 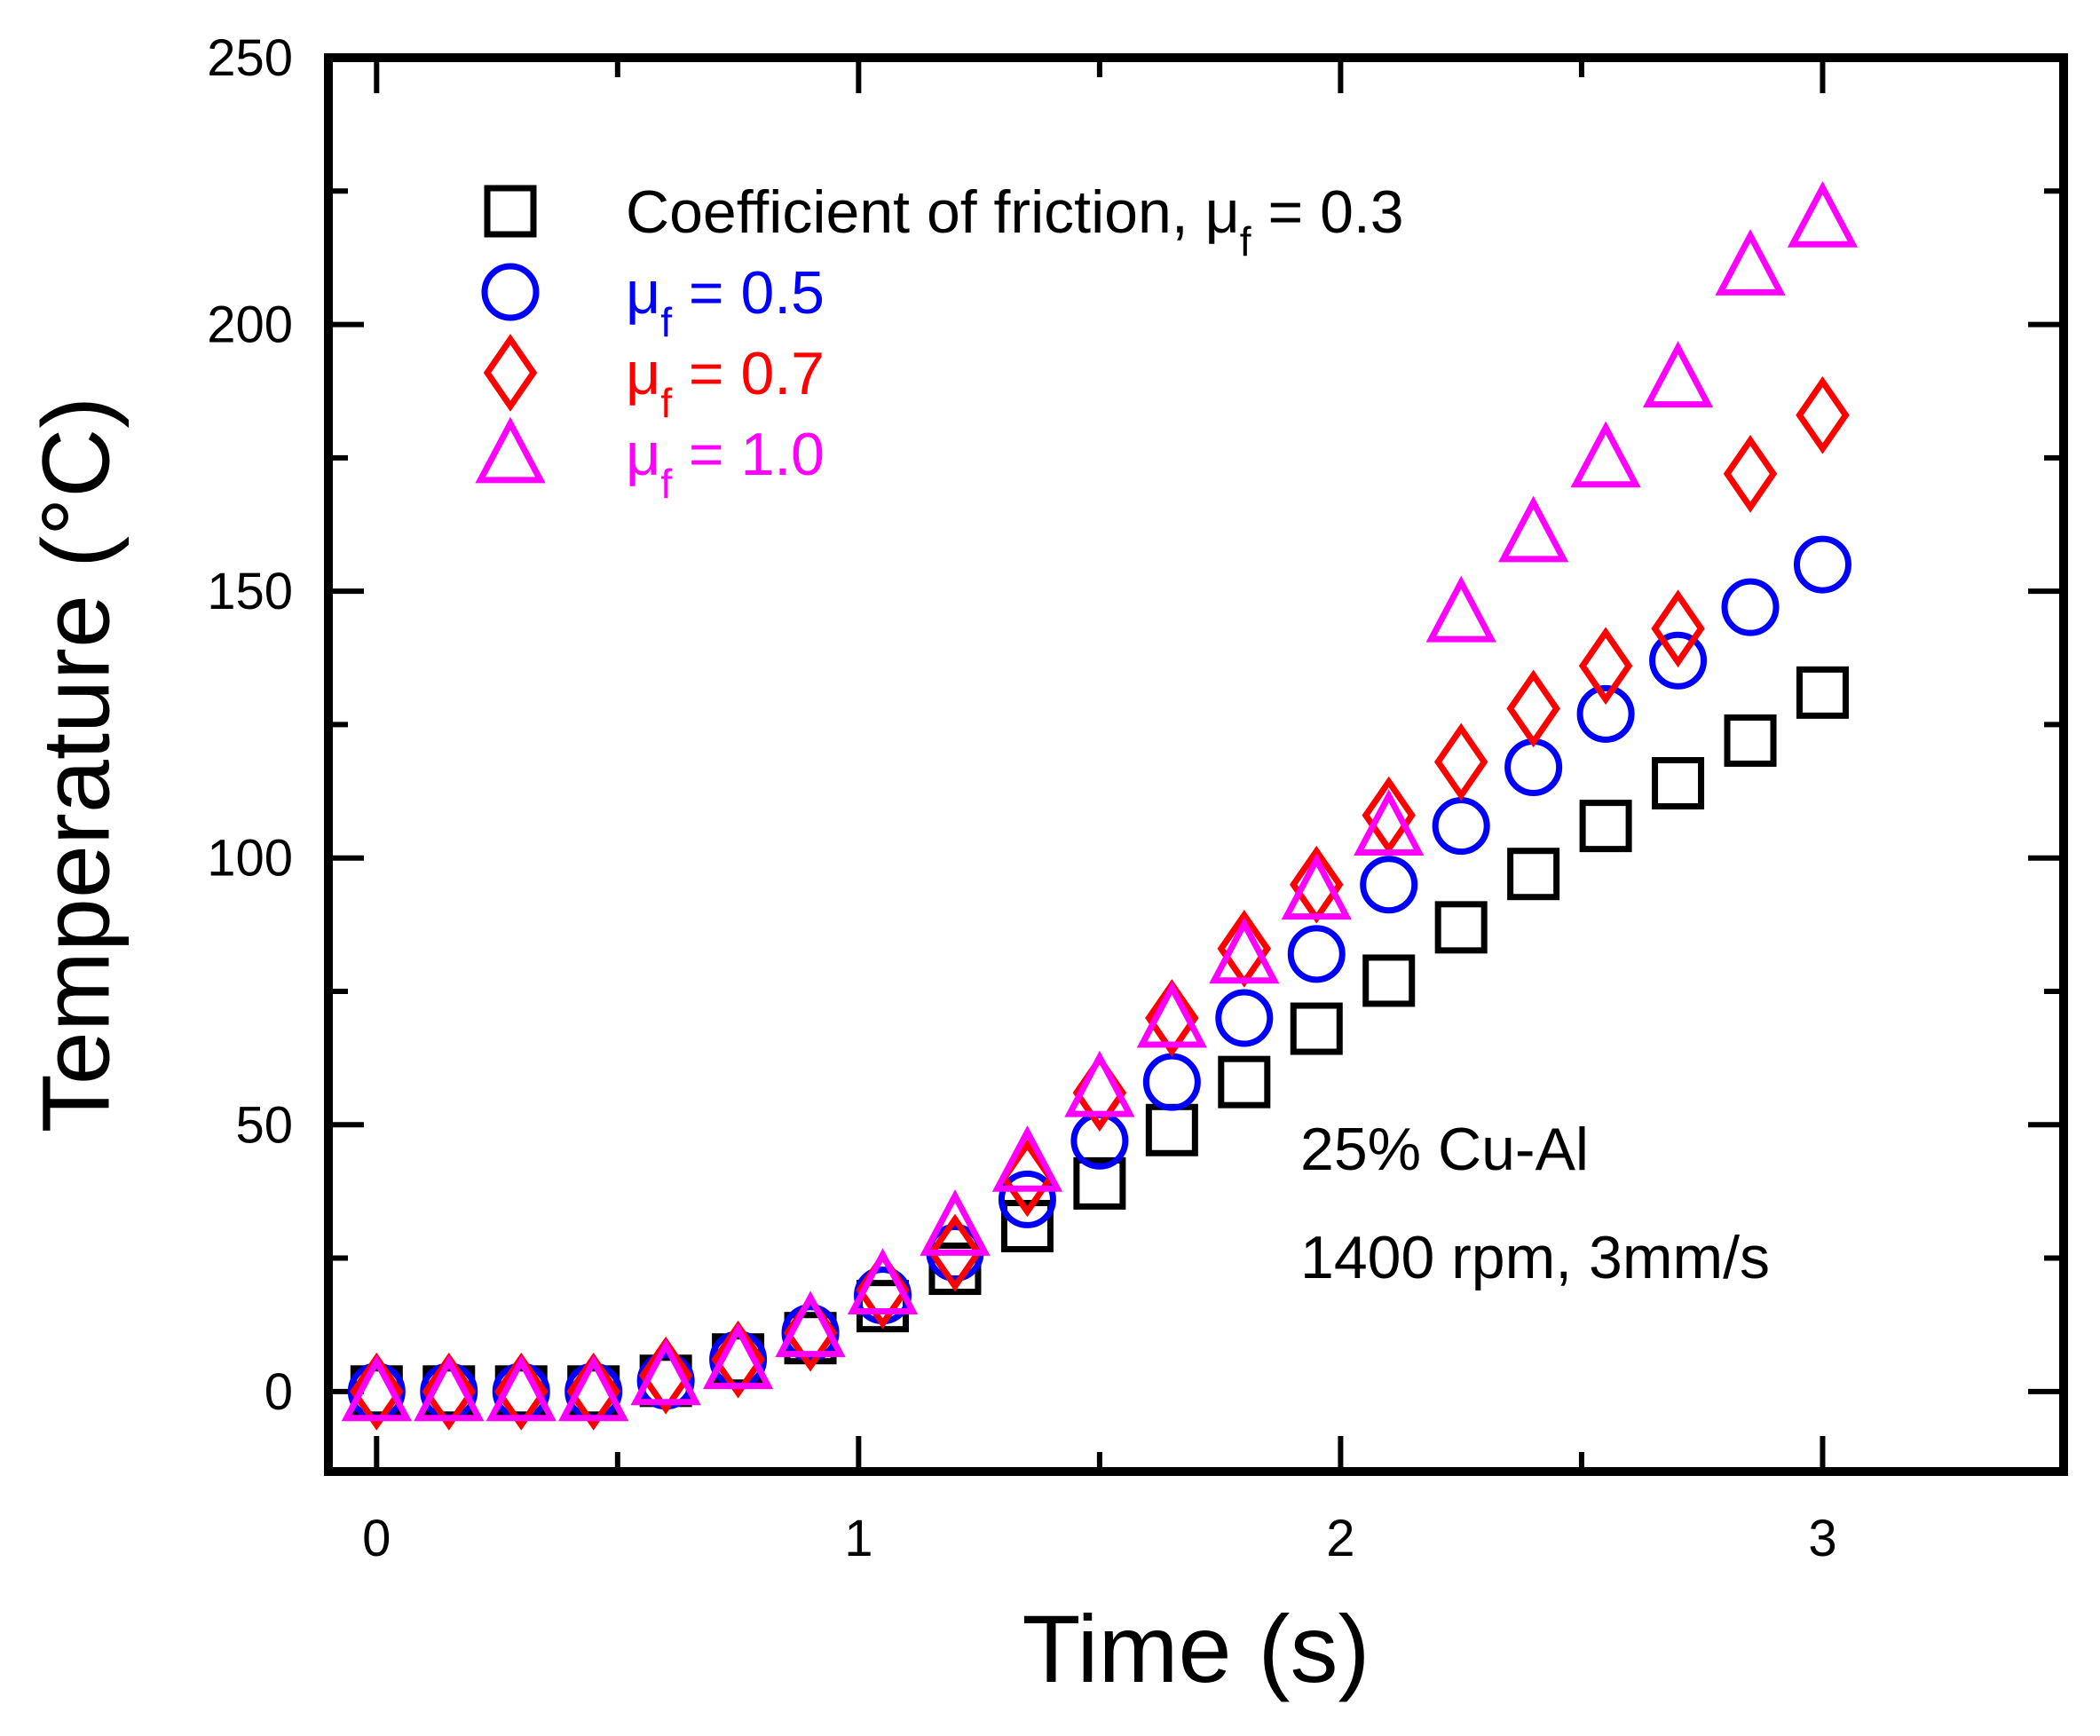 I want to click on x-tick-label: 2, so click(x=1340, y=1538).